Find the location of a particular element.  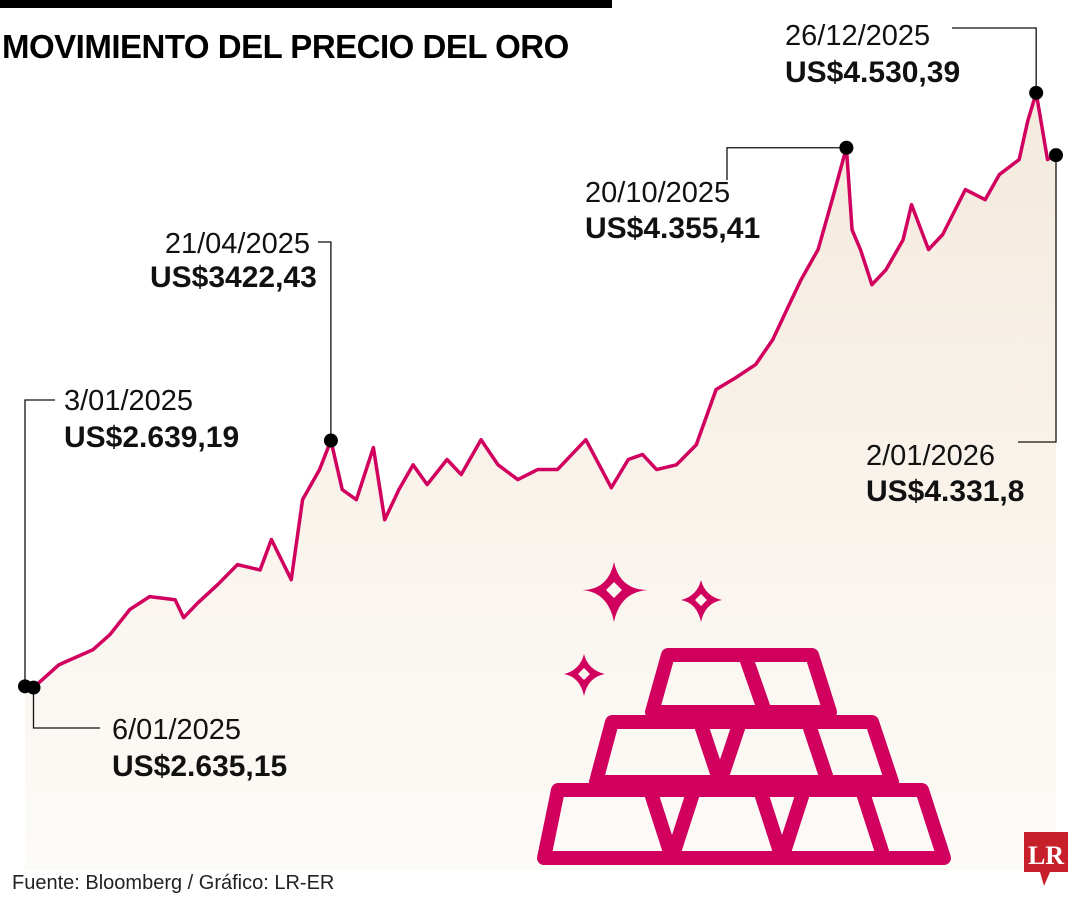

annotation-date: 3/01/2025 is located at coordinates (128, 401).